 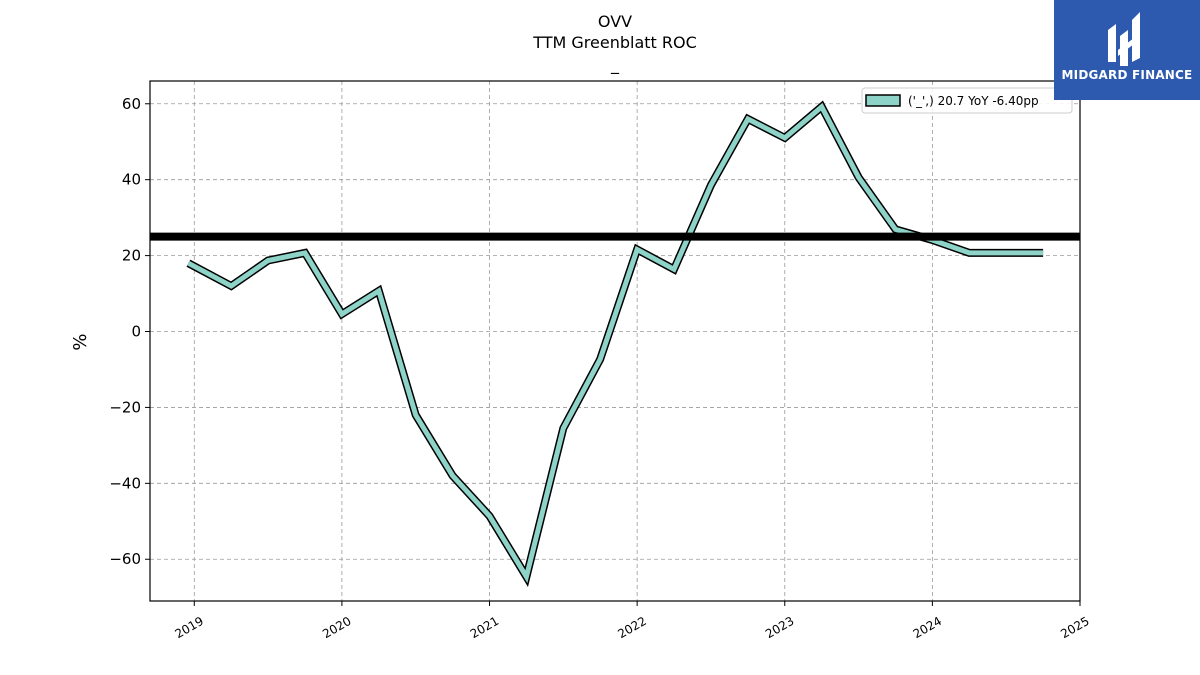 What do you see at coordinates (631, 627) in the screenshot?
I see `x-tick-label: 2022` at bounding box center [631, 627].